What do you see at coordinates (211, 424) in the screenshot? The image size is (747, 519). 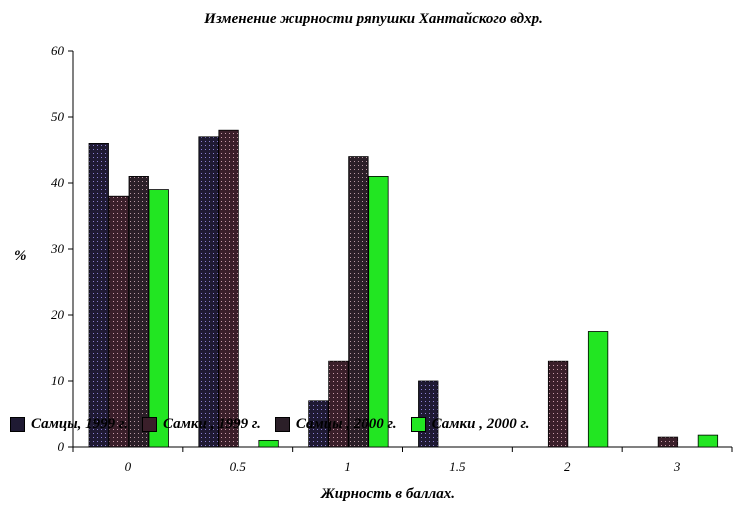 I see `legend-label: Самки , 1999 г.` at bounding box center [211, 424].